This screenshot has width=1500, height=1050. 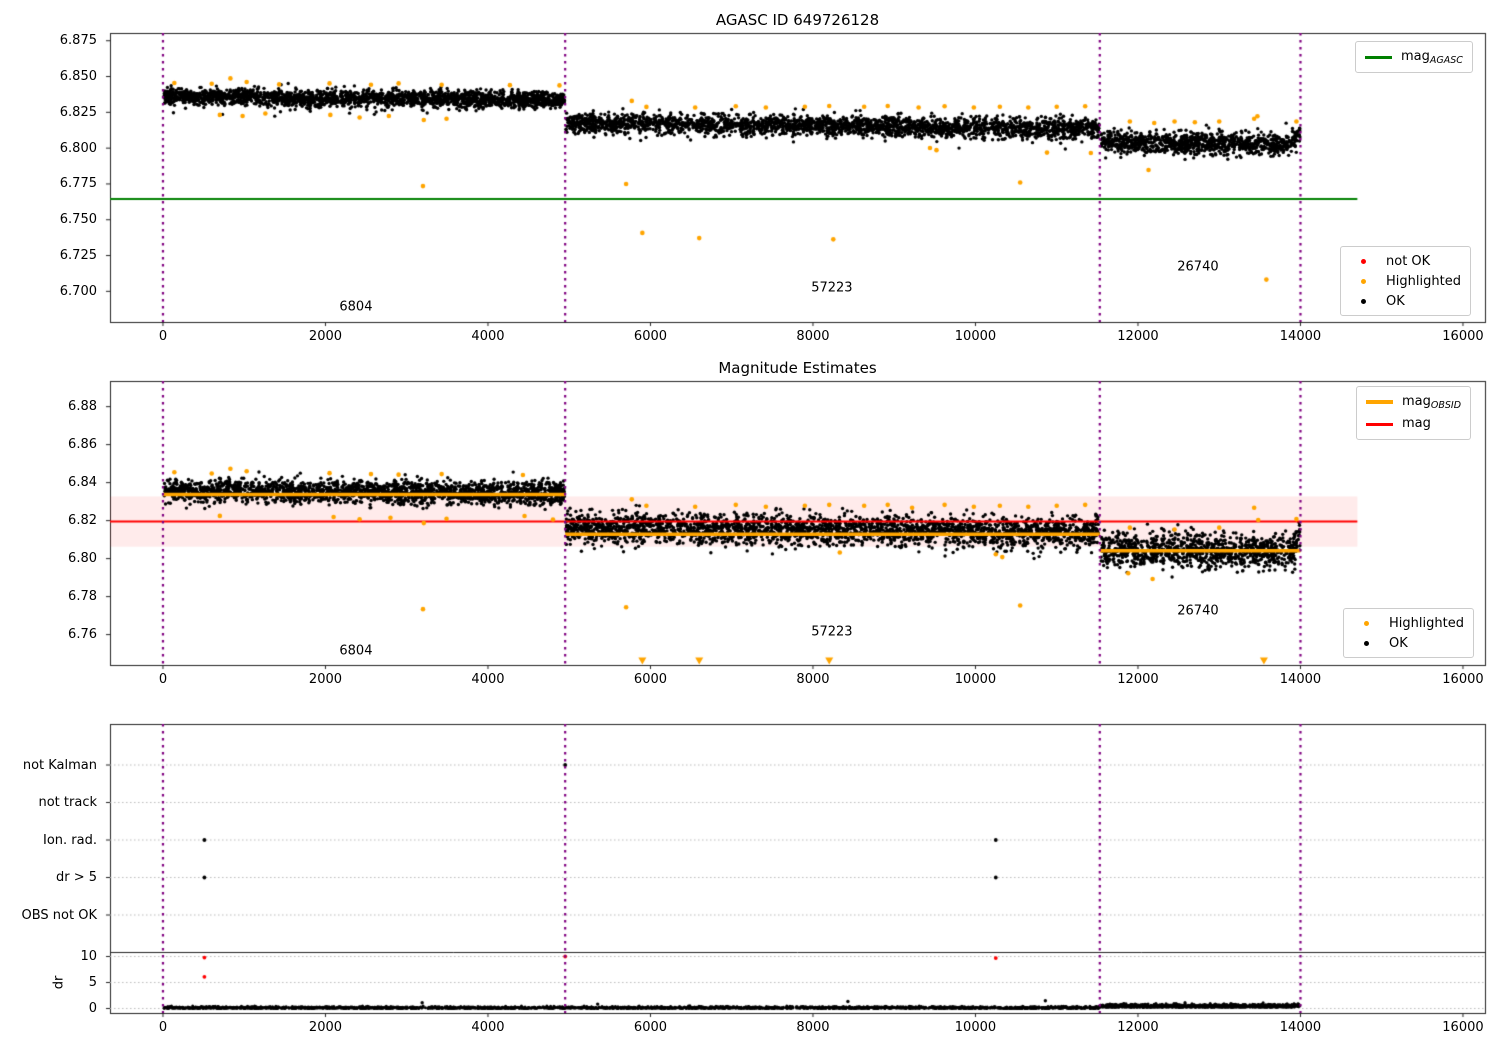 What do you see at coordinates (1363, 261) in the screenshot?
I see `red-dot-sample` at bounding box center [1363, 261].